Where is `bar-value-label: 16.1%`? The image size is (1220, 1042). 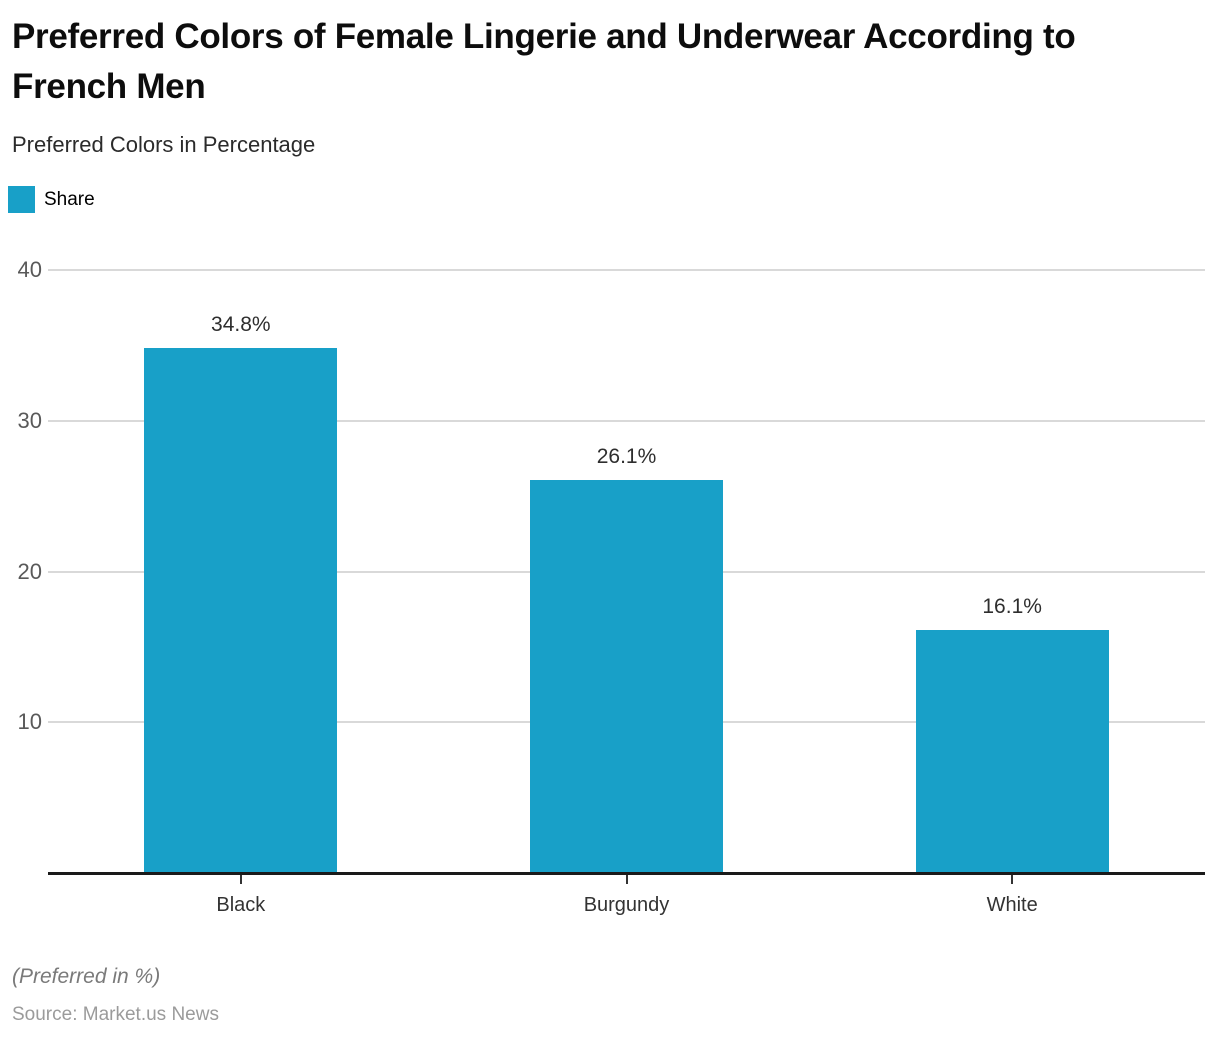 bar-value-label: 16.1% is located at coordinates (1012, 607).